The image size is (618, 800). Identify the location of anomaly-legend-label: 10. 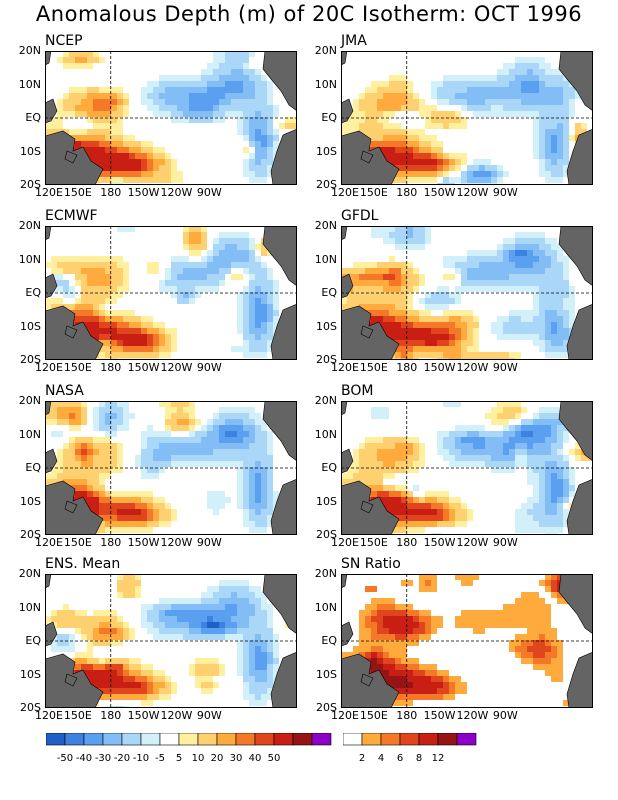
(198, 758).